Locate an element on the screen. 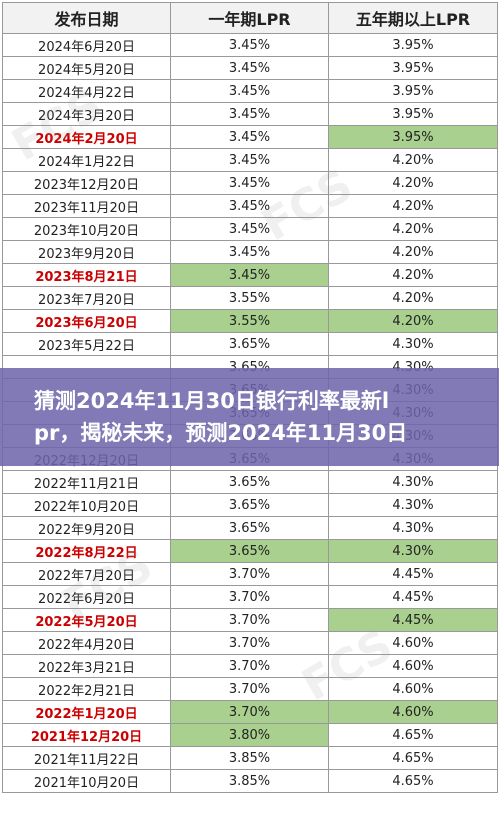  cell-date: 2022年4月20日 is located at coordinates (86, 643).